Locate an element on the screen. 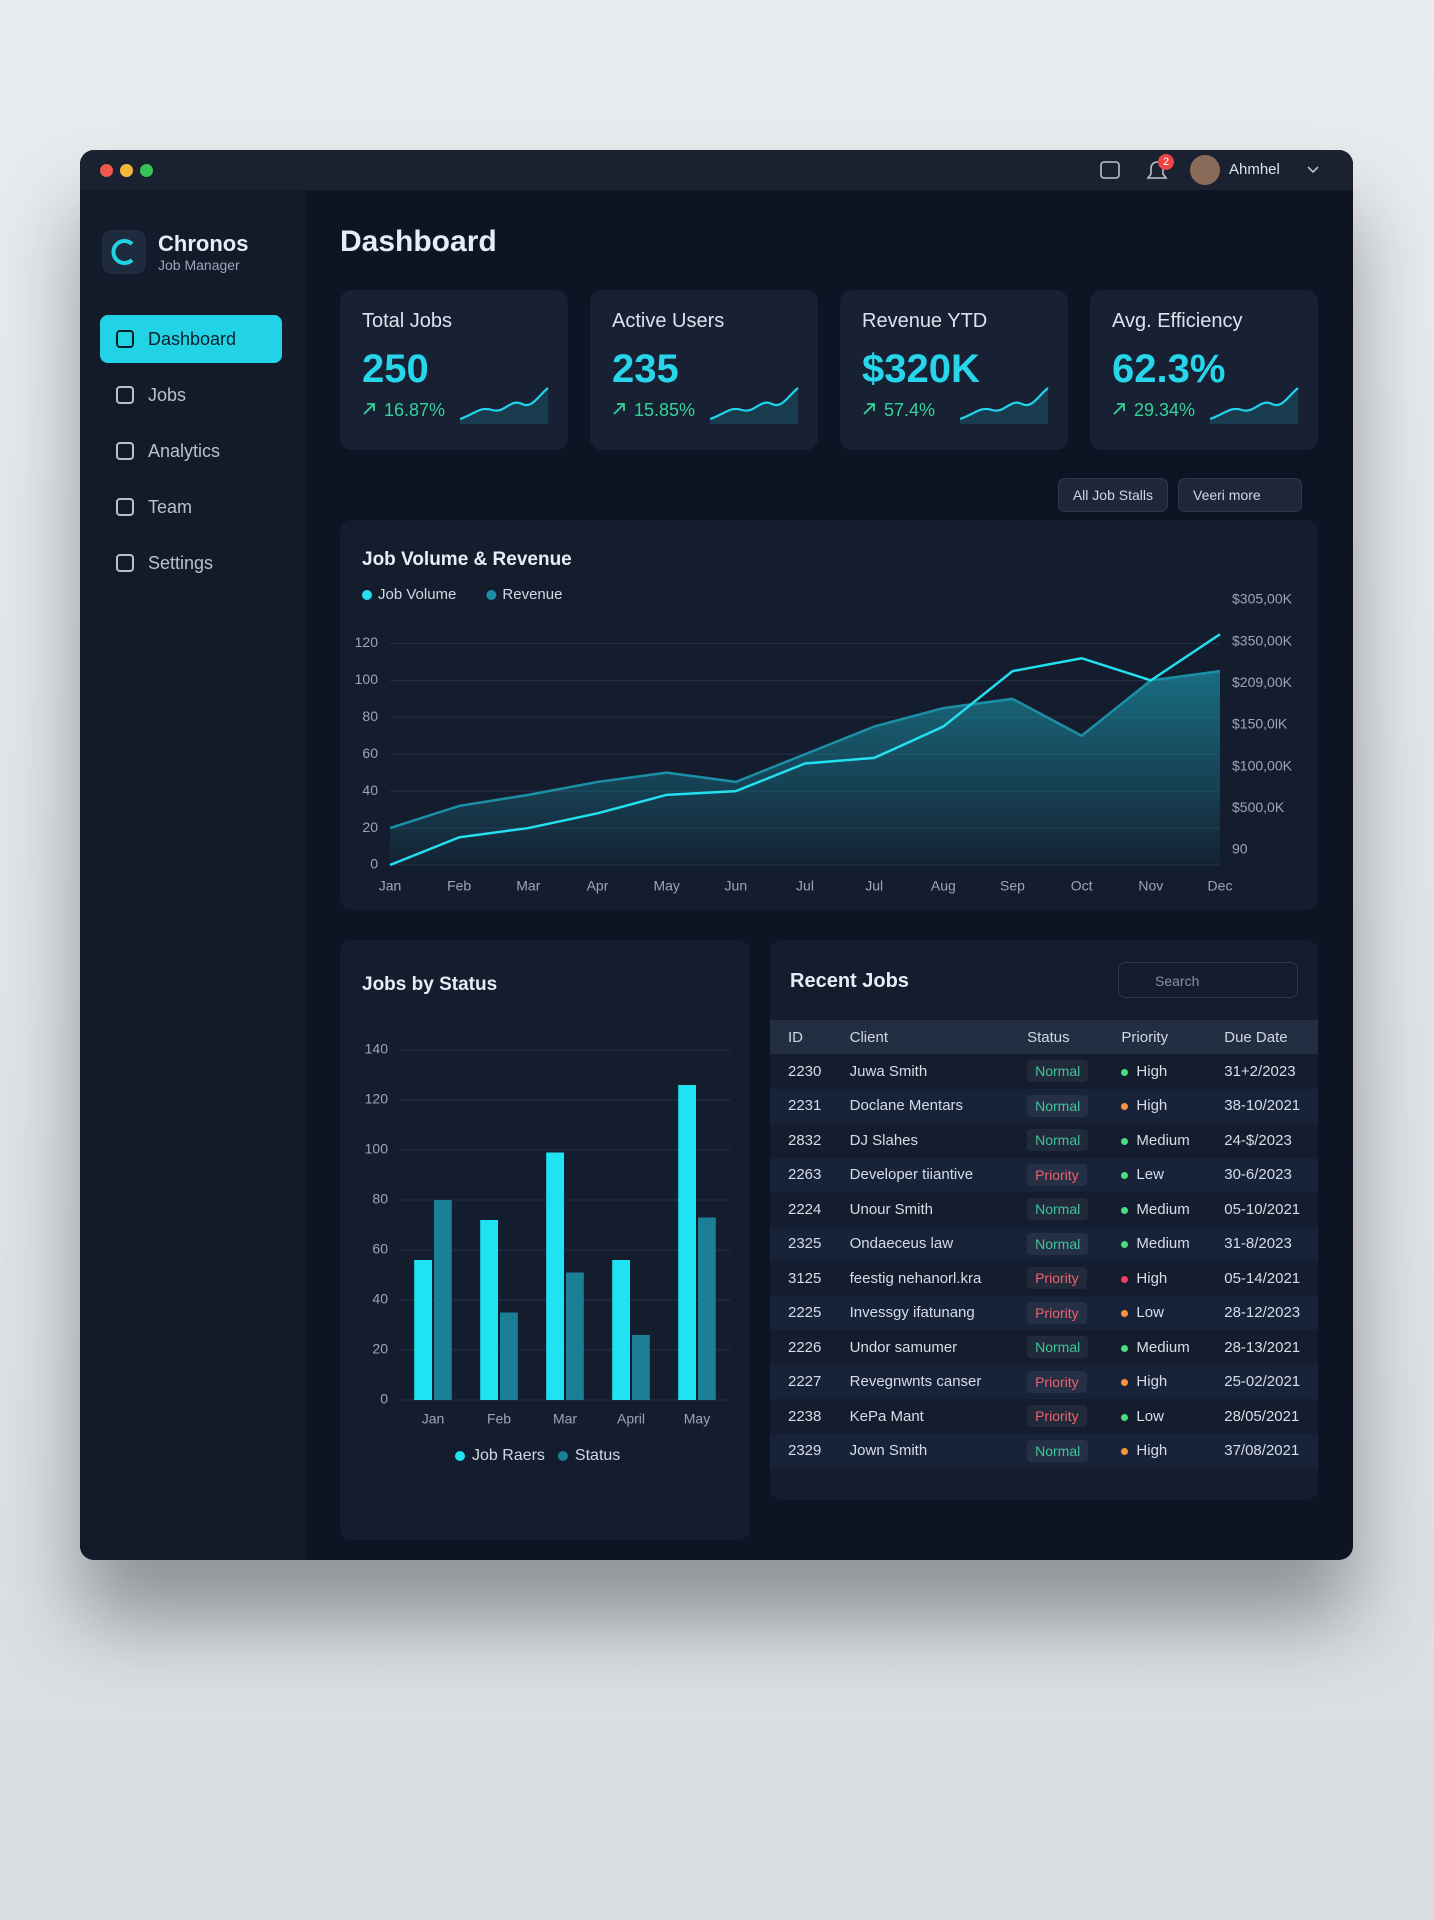 This screenshot has height=1920, width=1434. y2-tick-label: 90 is located at coordinates (1240, 849).